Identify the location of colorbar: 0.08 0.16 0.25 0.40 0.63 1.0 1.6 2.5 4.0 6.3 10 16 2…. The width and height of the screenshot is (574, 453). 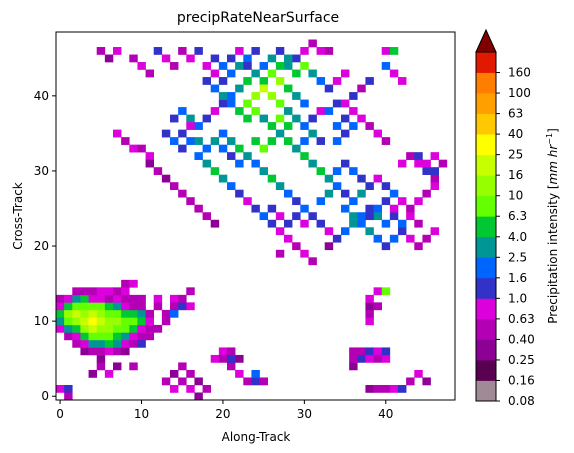
(517, 218).